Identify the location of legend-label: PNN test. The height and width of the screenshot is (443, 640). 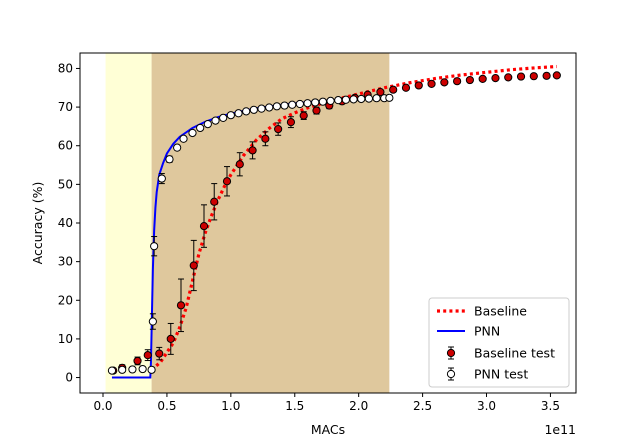
(501, 374).